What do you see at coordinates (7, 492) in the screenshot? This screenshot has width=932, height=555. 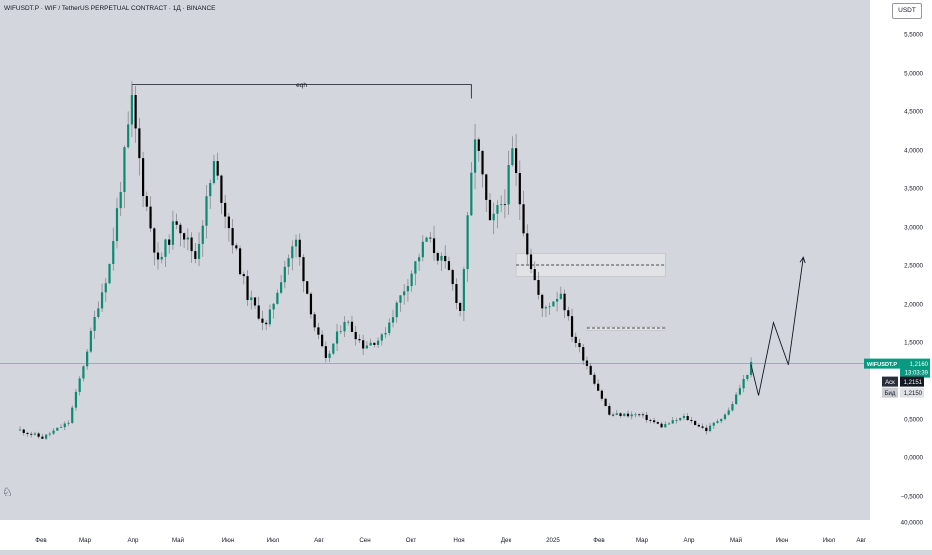 I see `tradingview-logo-icon: ♘` at bounding box center [7, 492].